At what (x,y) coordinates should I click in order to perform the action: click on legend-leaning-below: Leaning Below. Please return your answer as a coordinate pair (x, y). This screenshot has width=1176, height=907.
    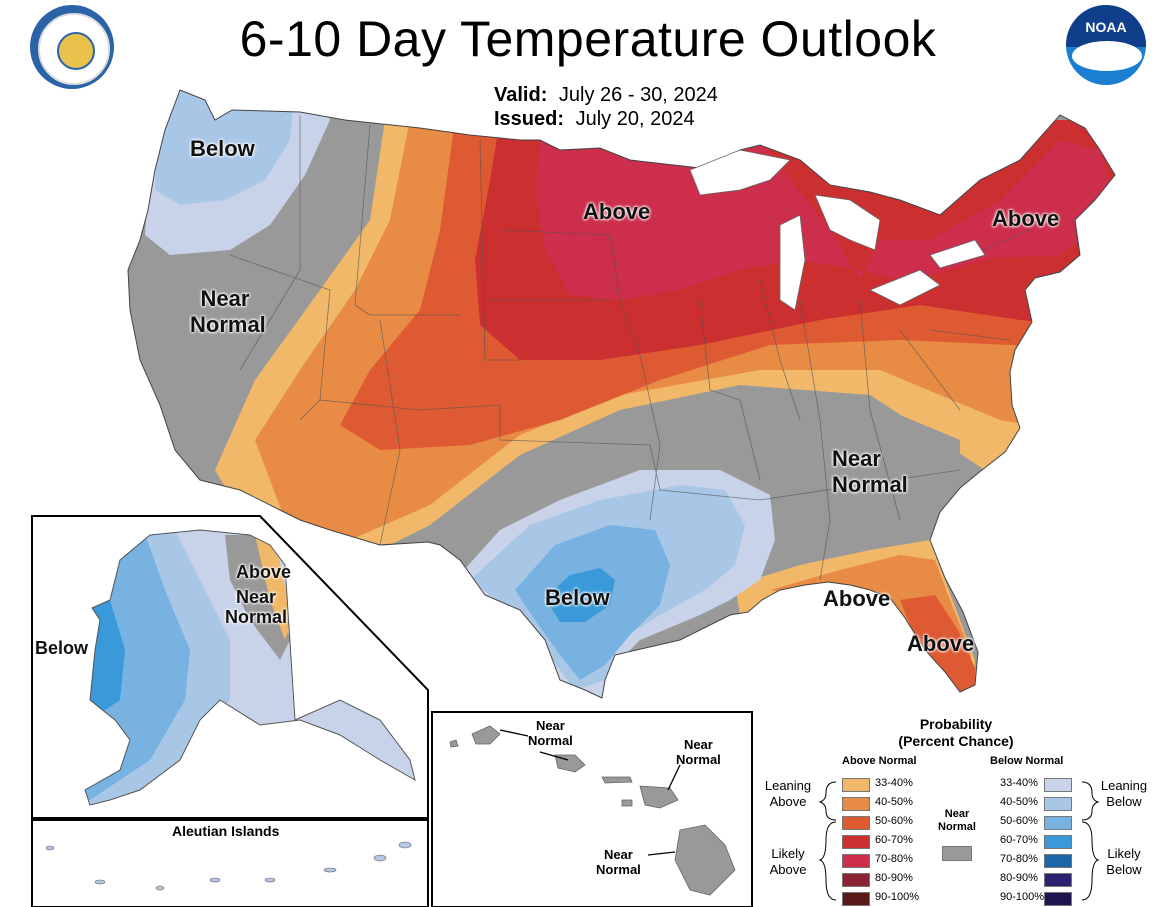
    Looking at the image, I should click on (1124, 794).